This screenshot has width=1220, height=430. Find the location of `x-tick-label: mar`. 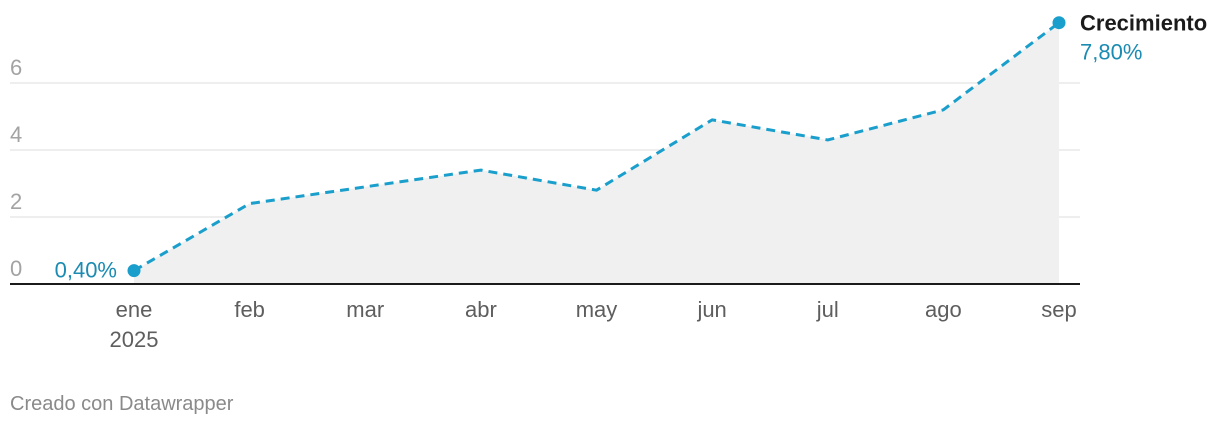

x-tick-label: mar is located at coordinates (365, 309).